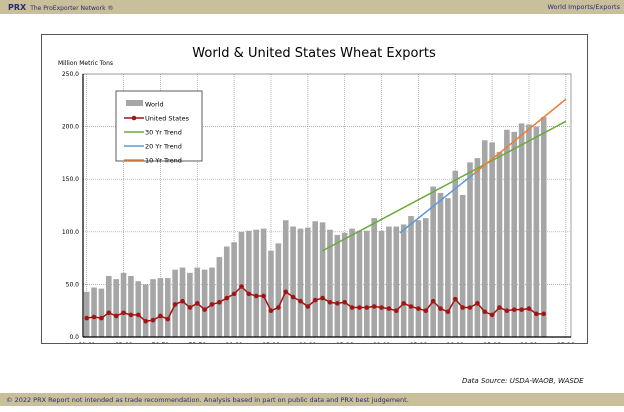 The height and width of the screenshot is (412, 624). What do you see at coordinates (308, 342) in the screenshot?
I see `x-tick-label: 90-91` at bounding box center [308, 342].